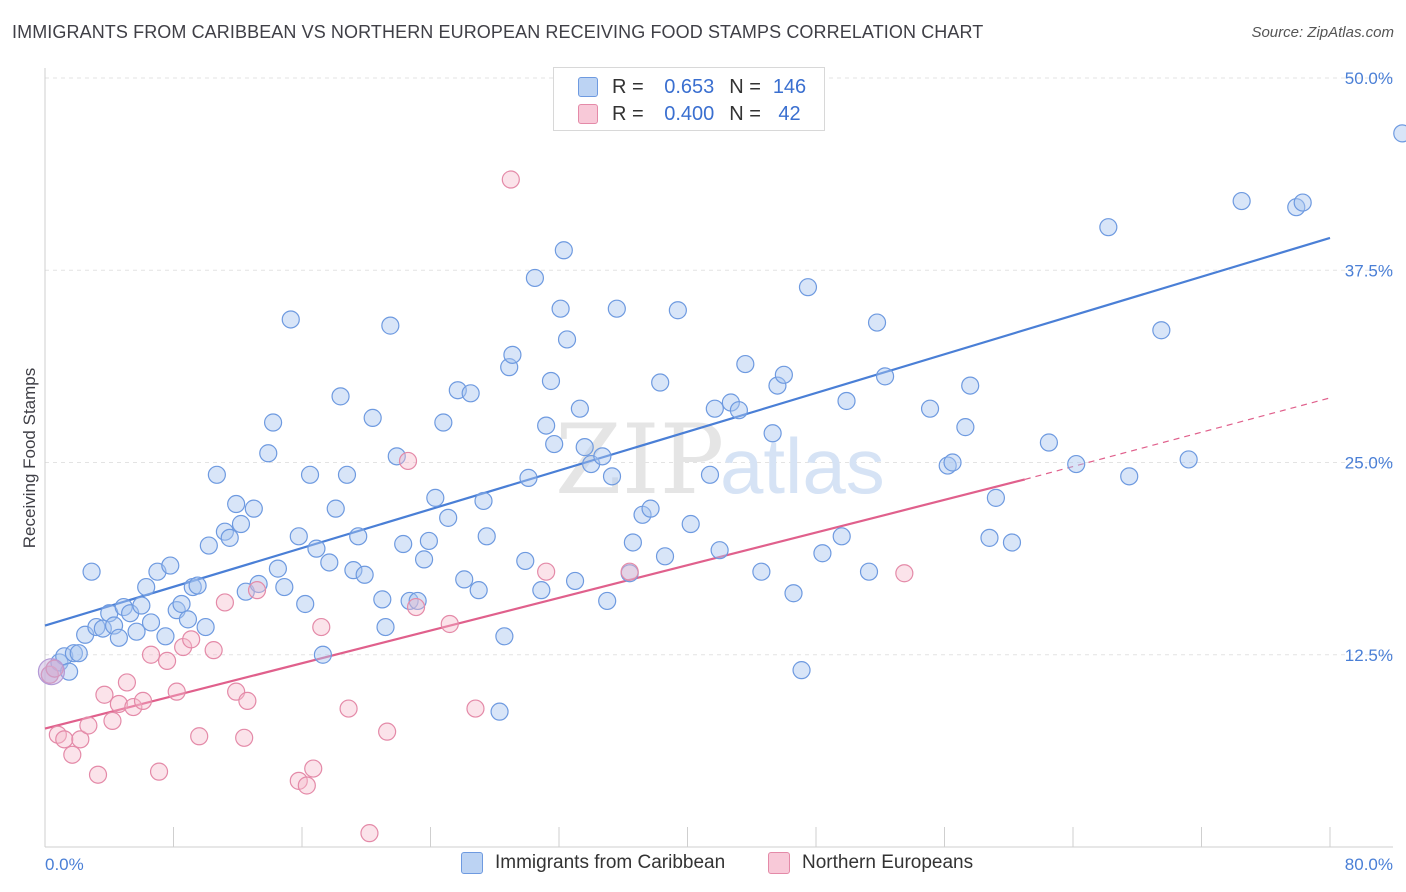 The width and height of the screenshot is (1406, 892). What do you see at coordinates (689, 86) in the screenshot?
I see `legend-r-value: 0.653` at bounding box center [689, 86].